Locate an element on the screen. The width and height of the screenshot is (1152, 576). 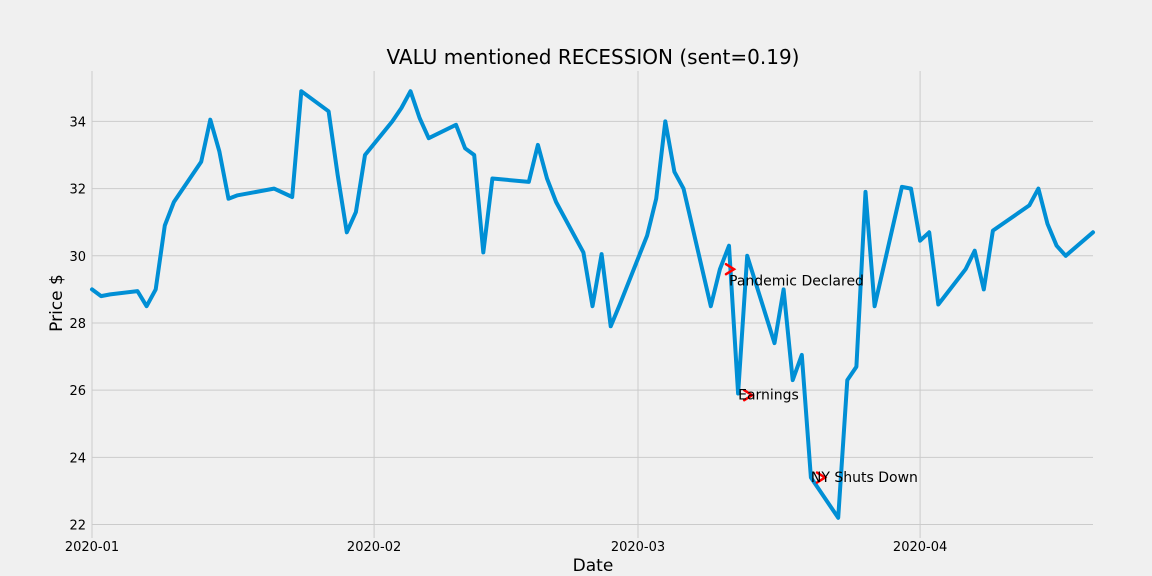
y-tick-label: 22 is located at coordinates (77, 526).